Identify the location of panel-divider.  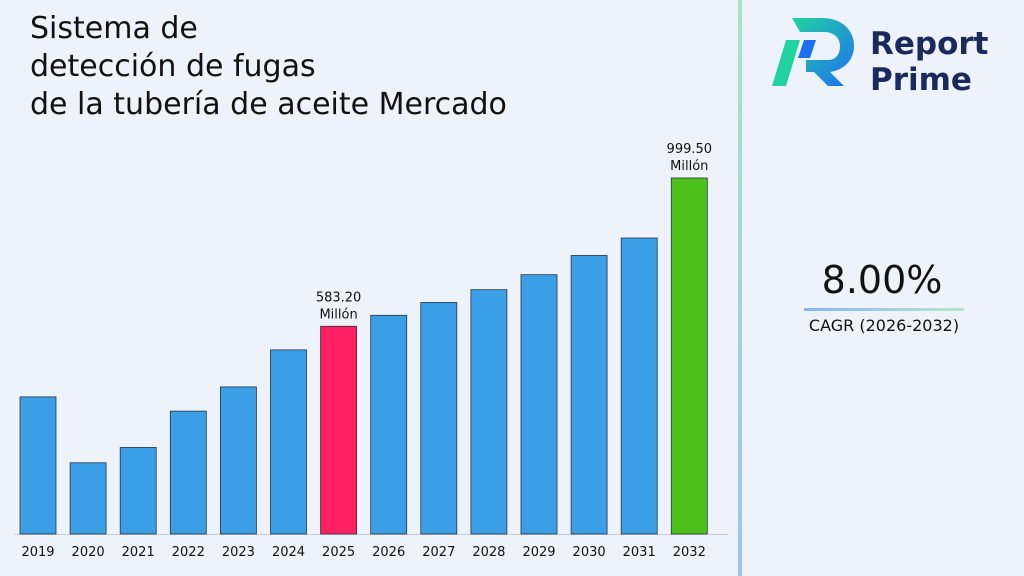
(740, 288).